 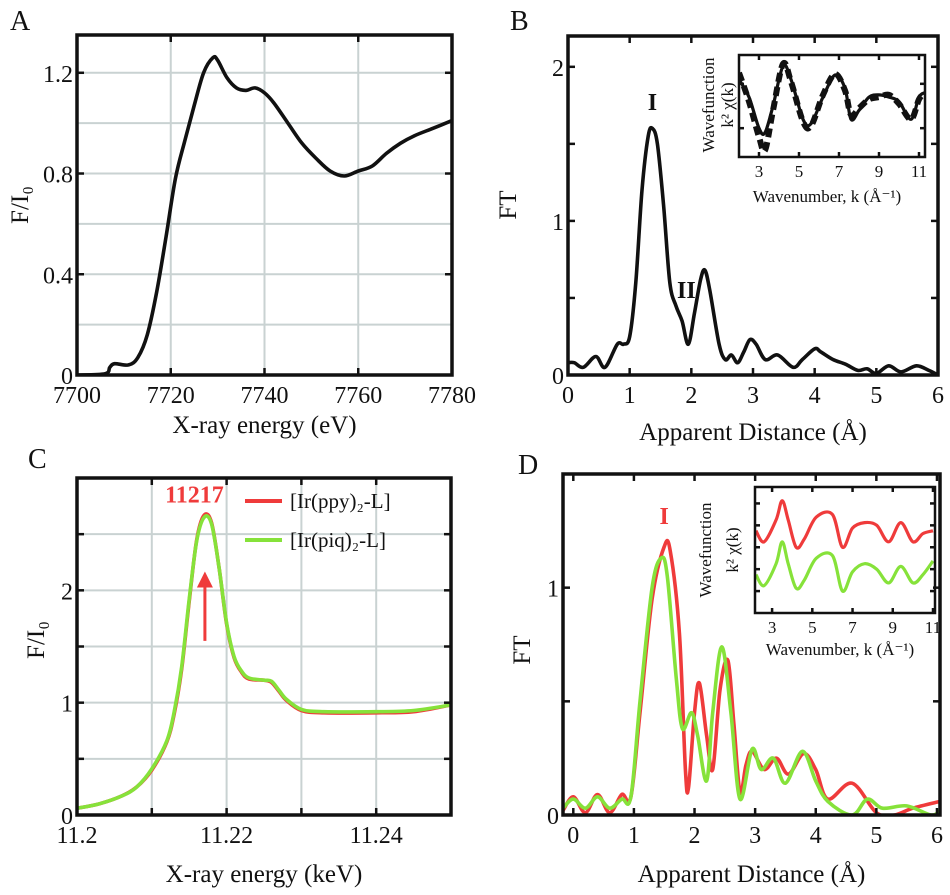 I want to click on panel-letter: D, so click(x=528, y=465).